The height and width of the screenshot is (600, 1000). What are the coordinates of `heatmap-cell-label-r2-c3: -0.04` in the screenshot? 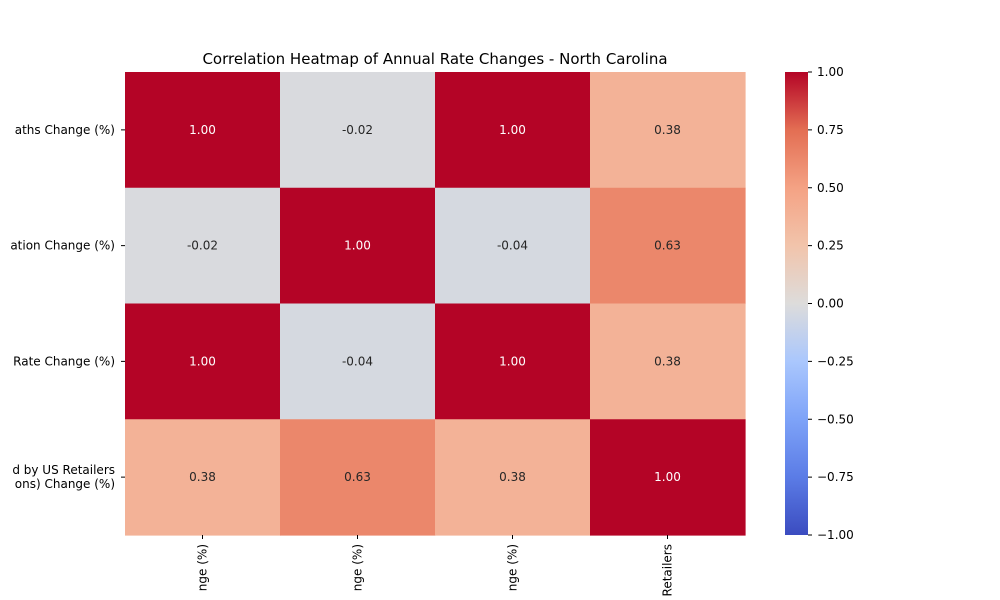 It's located at (512, 246).